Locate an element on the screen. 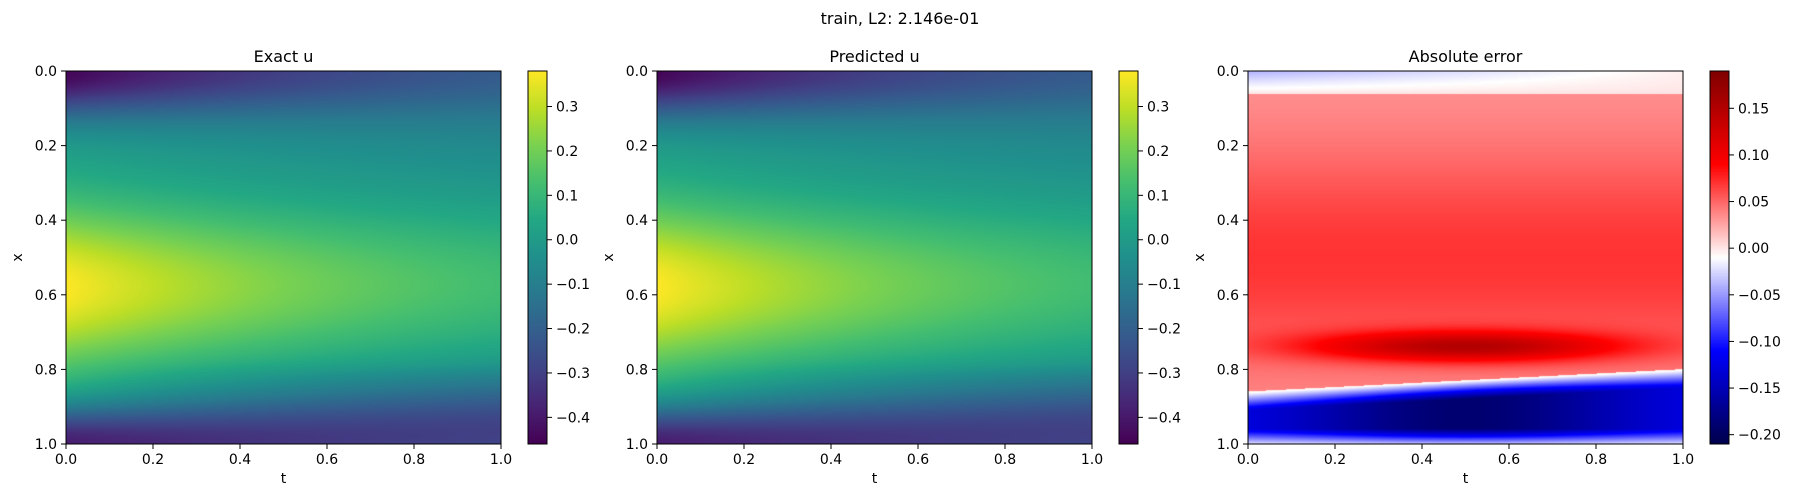  colorbar-tick-label: 0.15 is located at coordinates (1753, 109).